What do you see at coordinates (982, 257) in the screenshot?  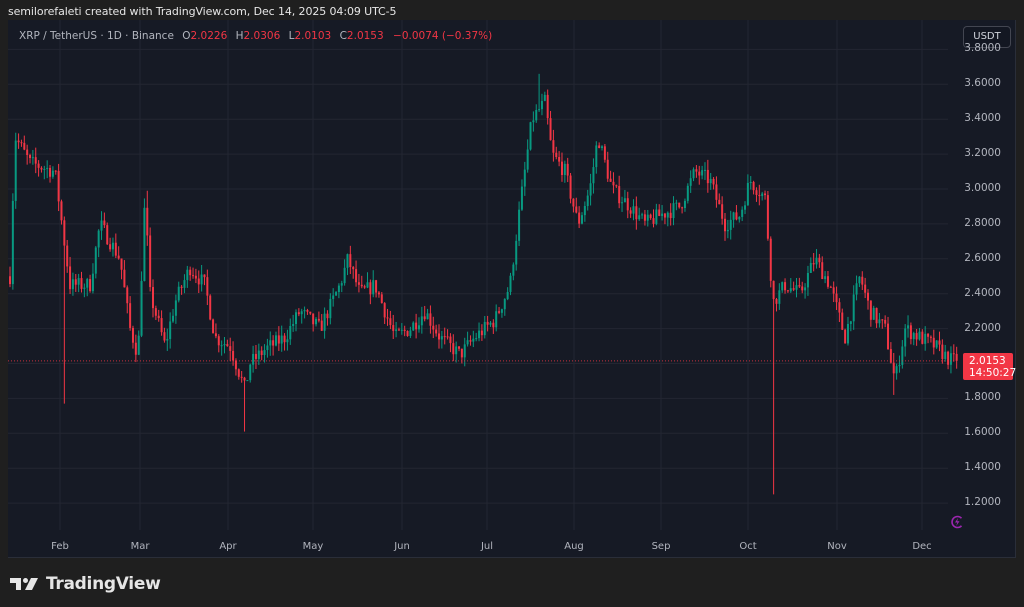 I see `price-tick-label: 2.6000` at bounding box center [982, 257].